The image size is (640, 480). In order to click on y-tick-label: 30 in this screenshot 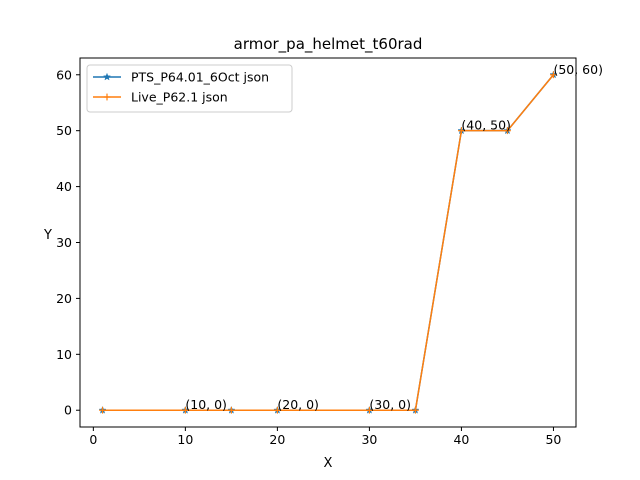, I will do `click(64, 242)`.